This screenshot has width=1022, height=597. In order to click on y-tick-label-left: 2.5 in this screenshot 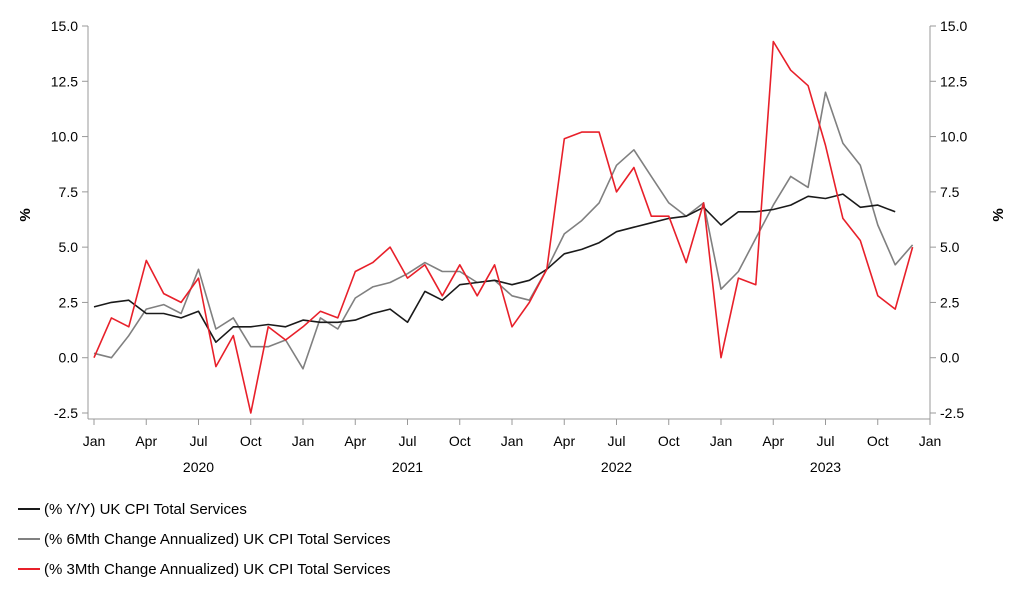, I will do `click(69, 302)`.